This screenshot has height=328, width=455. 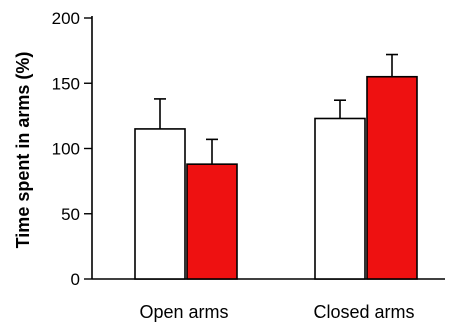 I want to click on y-tick-label: 100, so click(x=66, y=149).